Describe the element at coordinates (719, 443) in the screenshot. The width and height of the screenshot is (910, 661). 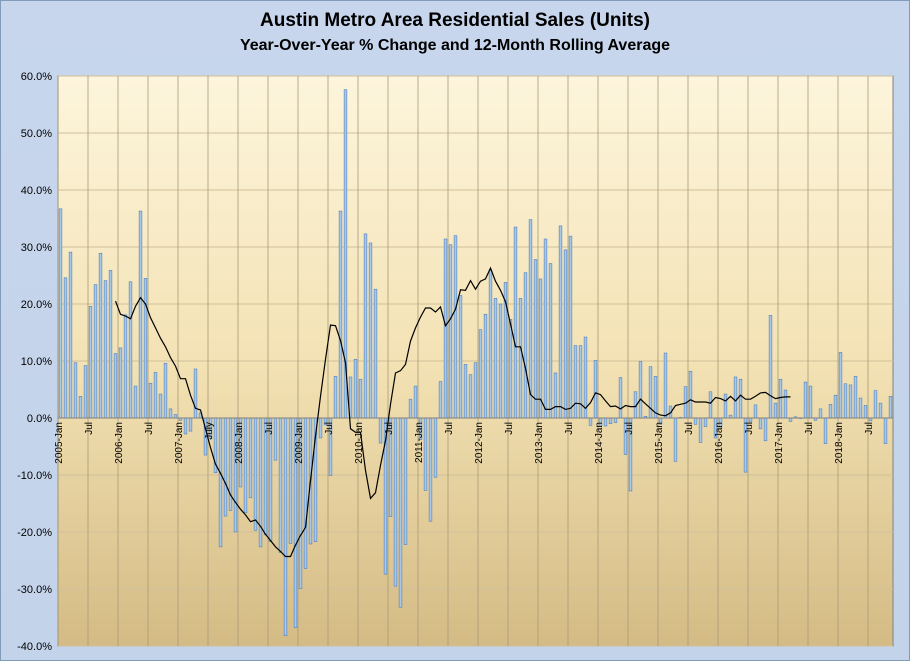
I see `x-tick-label: 2016-Jan` at that location.